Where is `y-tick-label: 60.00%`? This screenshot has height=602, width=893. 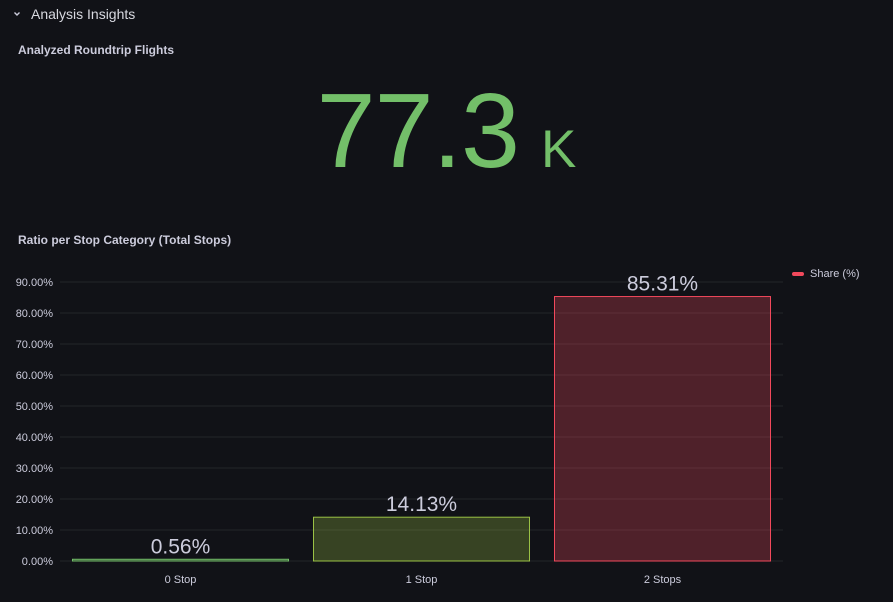
y-tick-label: 60.00% is located at coordinates (35, 376).